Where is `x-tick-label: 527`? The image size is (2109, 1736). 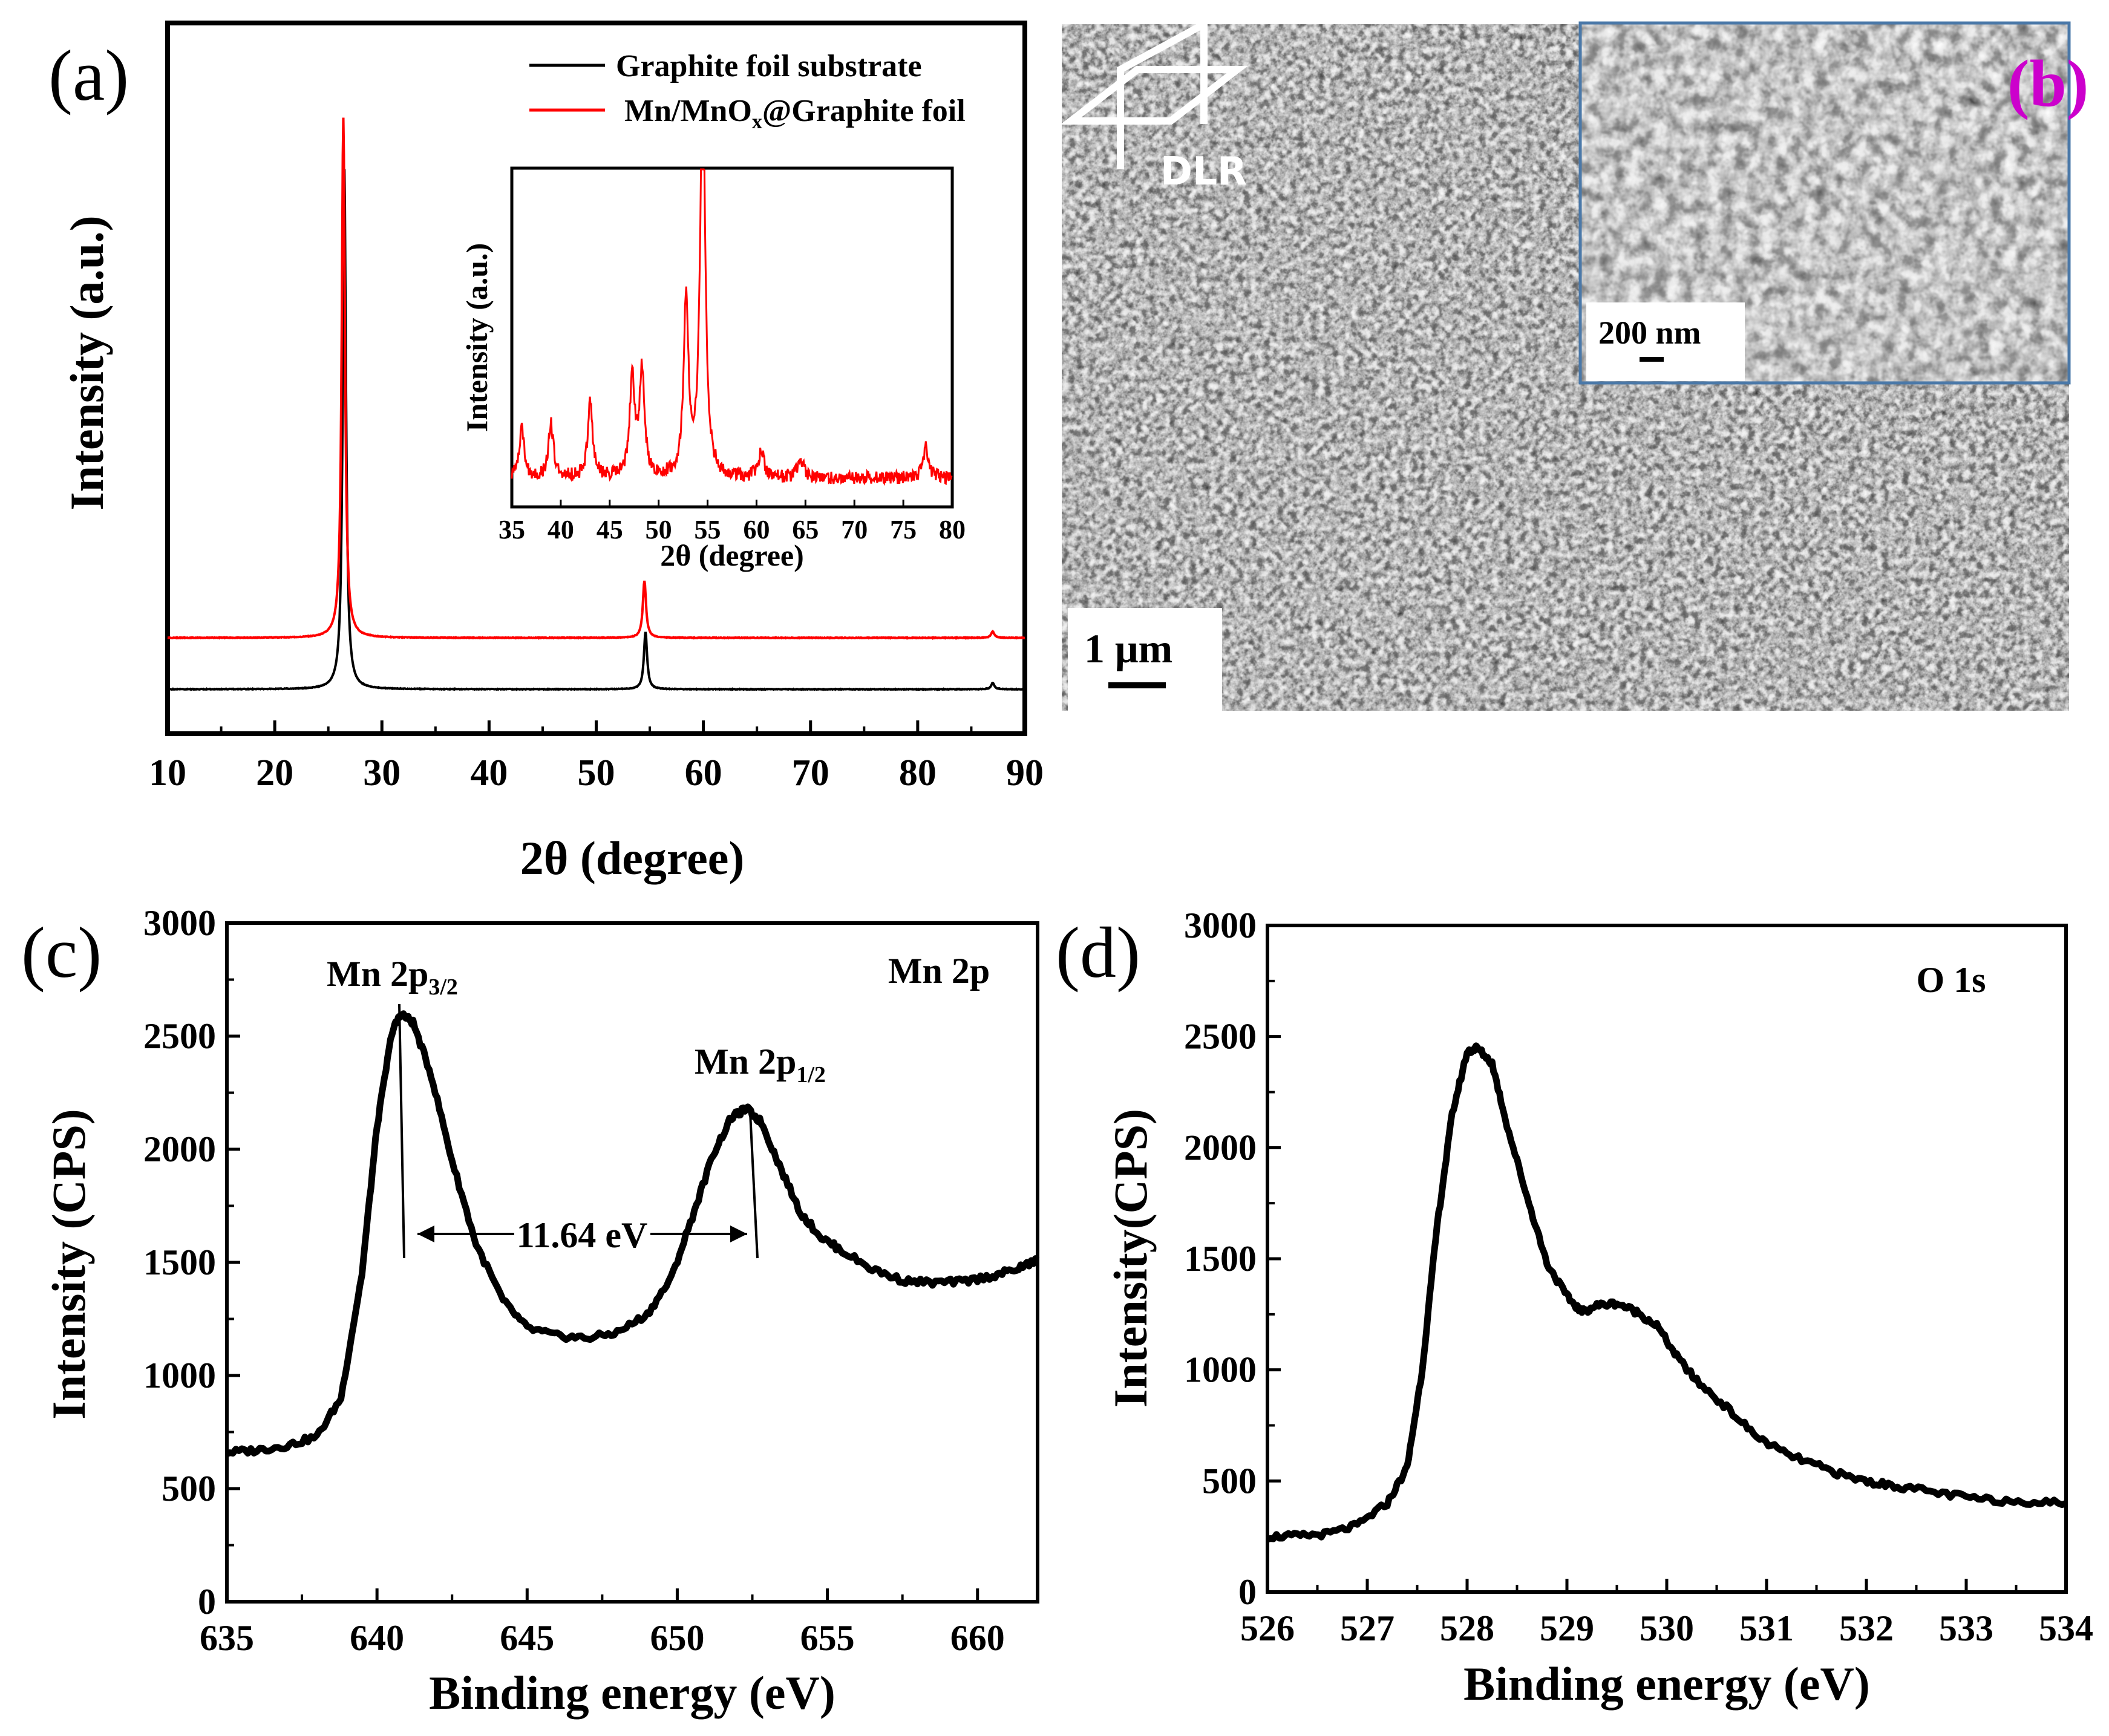
x-tick-label: 527 is located at coordinates (1367, 1628).